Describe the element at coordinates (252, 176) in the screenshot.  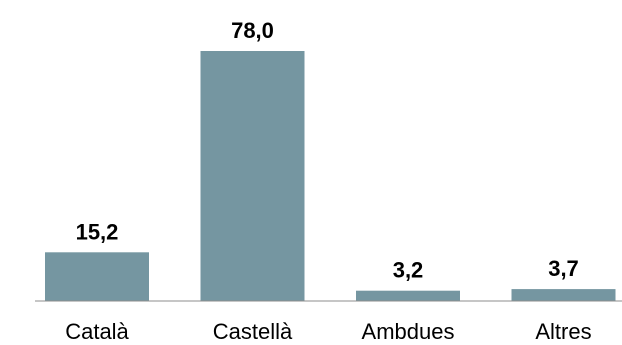
I see `bar-castella` at that location.